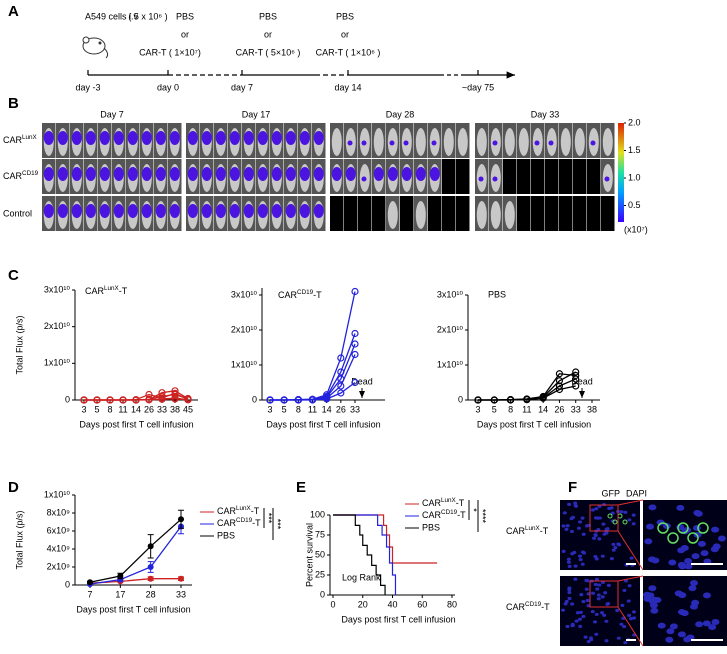 This screenshot has width=727, height=654. Describe the element at coordinates (474, 510) in the screenshot. I see `significance-label: *` at that location.